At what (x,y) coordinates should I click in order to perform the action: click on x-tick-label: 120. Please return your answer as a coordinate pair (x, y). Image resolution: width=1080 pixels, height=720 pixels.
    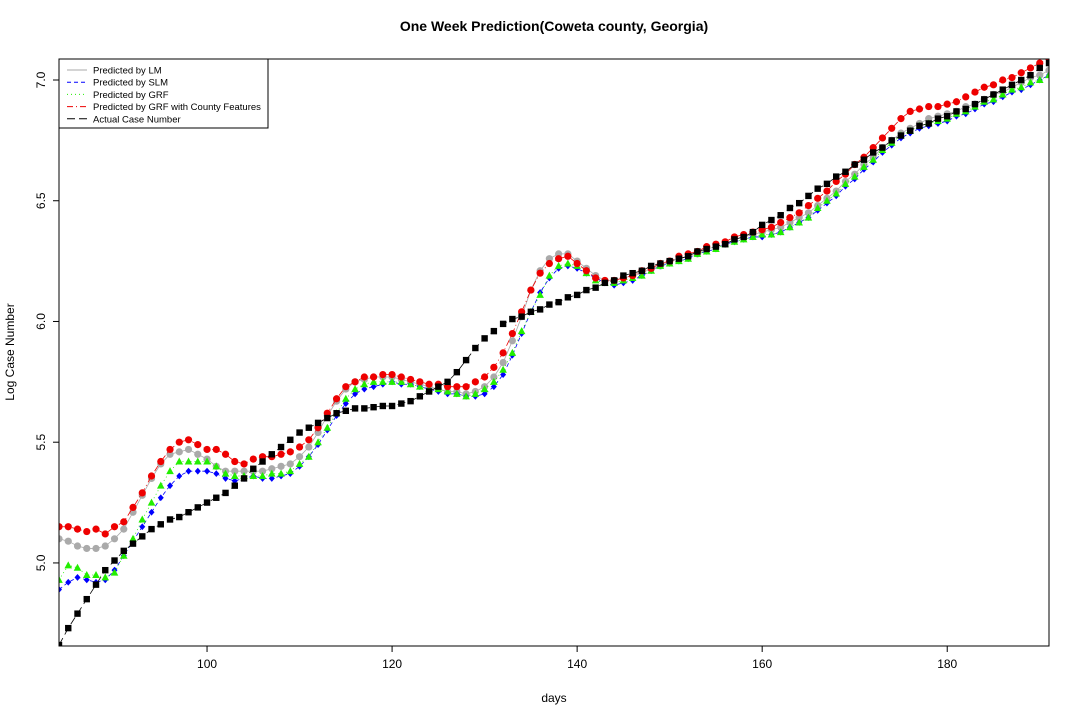
    Looking at the image, I should click on (392, 664).